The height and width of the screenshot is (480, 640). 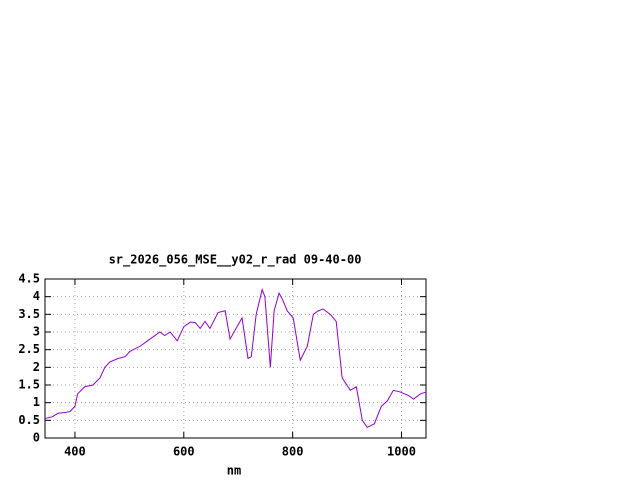 I want to click on y-tick-label: 1, so click(x=36, y=402).